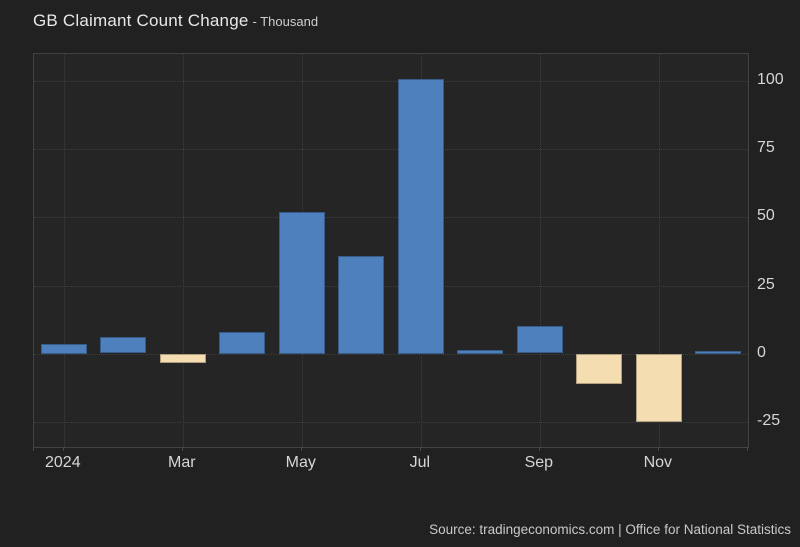 The image size is (800, 547). I want to click on bar-apr-2024, so click(242, 342).